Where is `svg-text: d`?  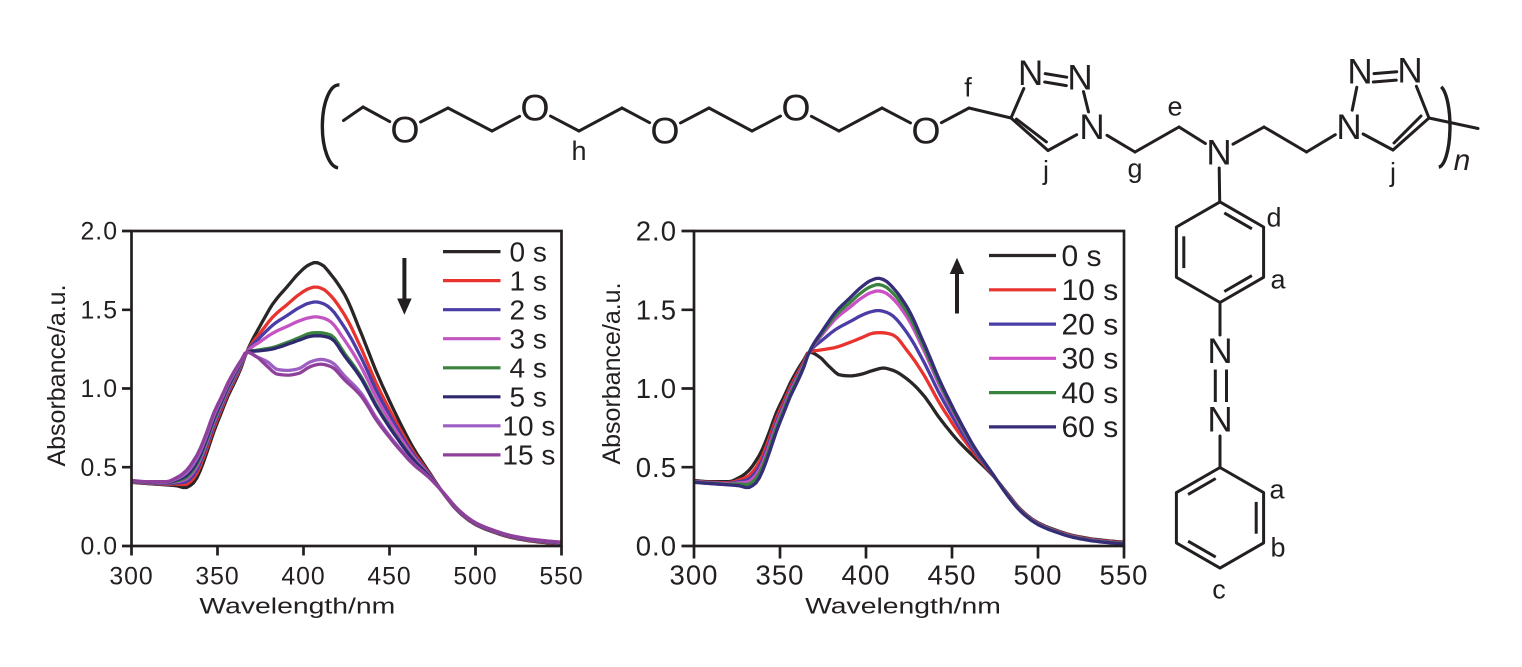 svg-text: d is located at coordinates (1273, 218).